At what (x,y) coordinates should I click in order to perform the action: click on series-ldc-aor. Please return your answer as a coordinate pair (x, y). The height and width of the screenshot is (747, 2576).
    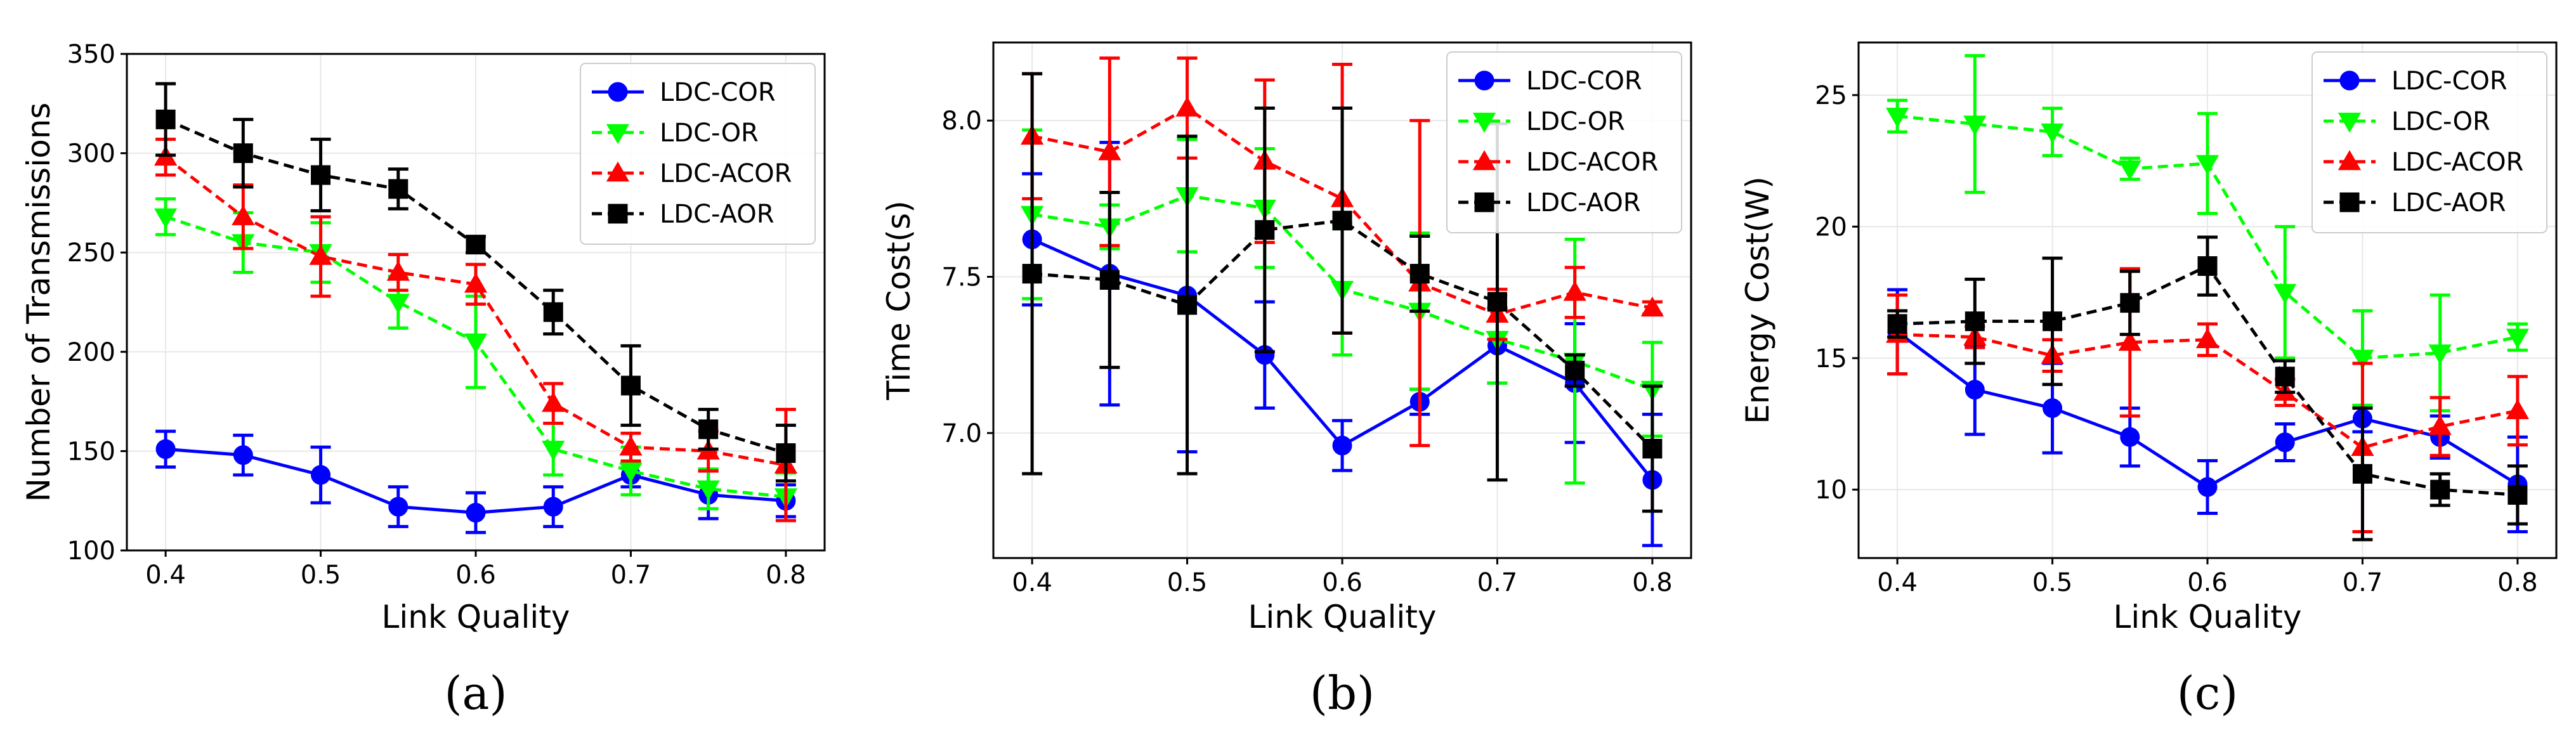
    Looking at the image, I should click on (2208, 389).